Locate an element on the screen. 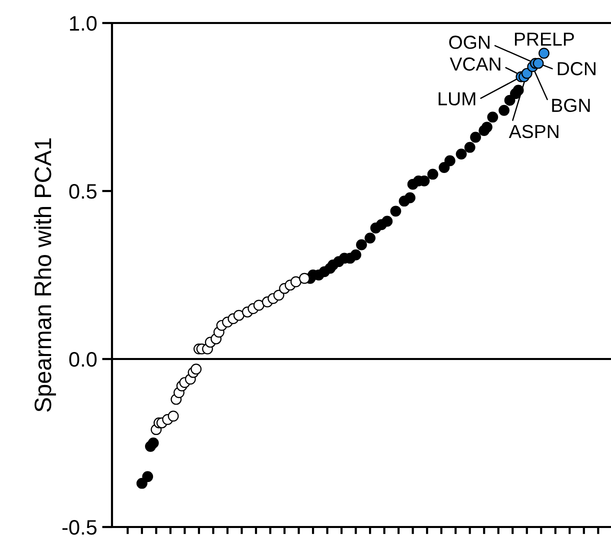  annotation: OGN is located at coordinates (469, 42).